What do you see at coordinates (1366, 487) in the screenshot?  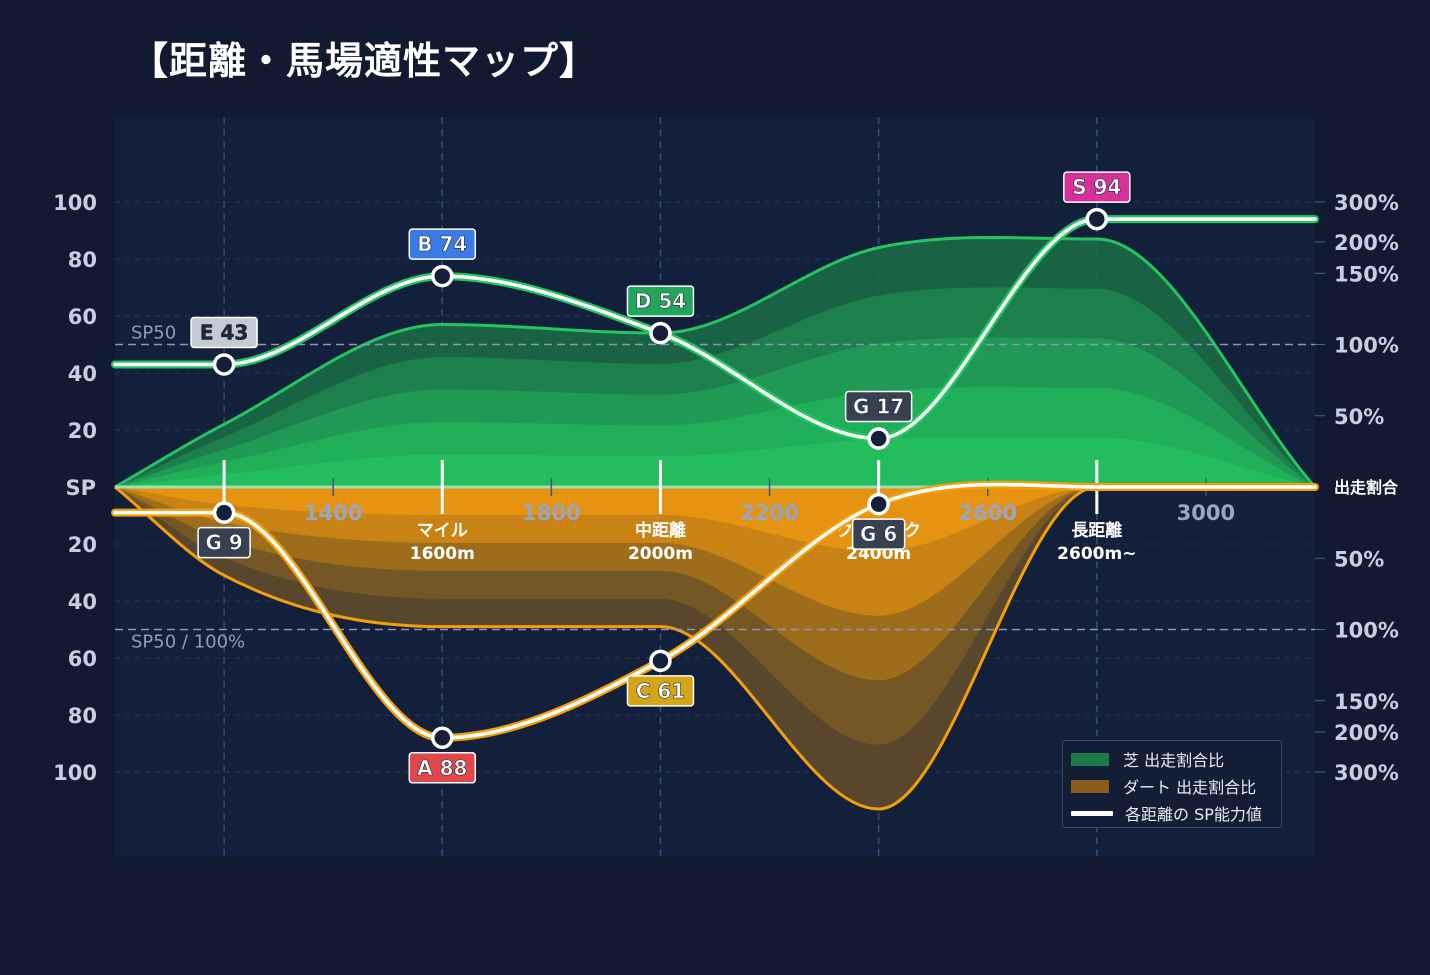 I see `right-axis-zero-label: 出走割合` at bounding box center [1366, 487].